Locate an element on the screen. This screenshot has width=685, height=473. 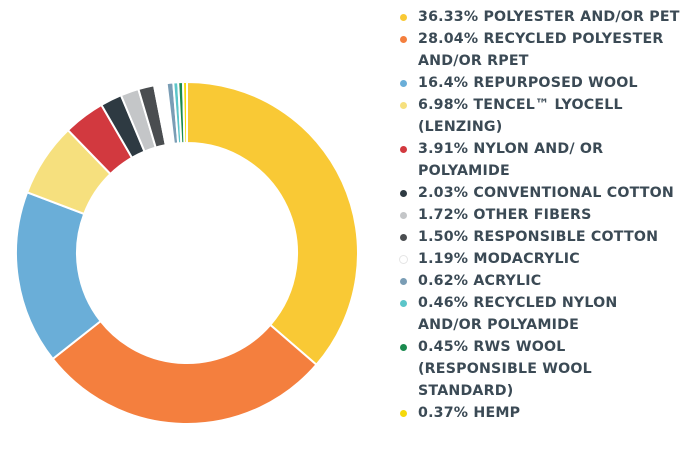
legend-label: HEMP is located at coordinates (497, 413).